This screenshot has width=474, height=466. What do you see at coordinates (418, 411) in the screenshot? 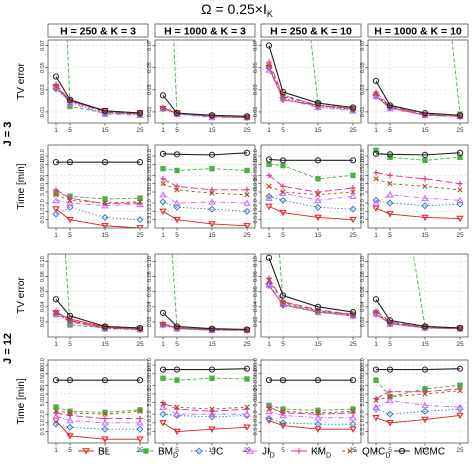
I see `series-line-jc` at bounding box center [418, 411].